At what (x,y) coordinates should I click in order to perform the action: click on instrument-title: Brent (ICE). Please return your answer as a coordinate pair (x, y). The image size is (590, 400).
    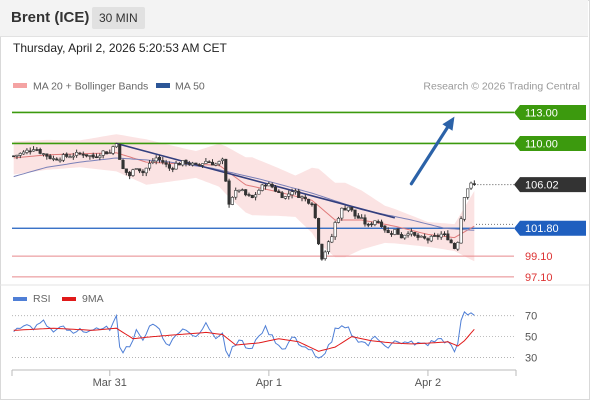
    Looking at the image, I should click on (50, 17).